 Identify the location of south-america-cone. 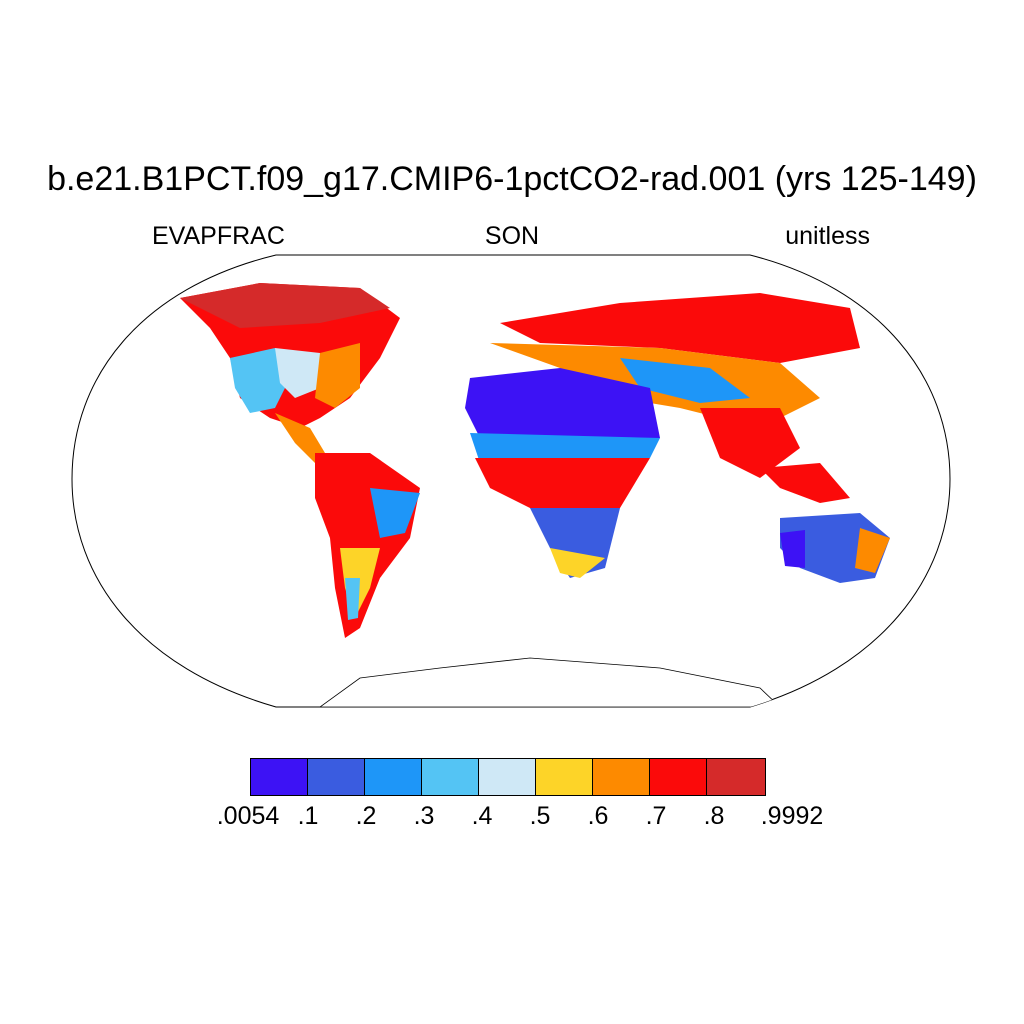
(352, 599).